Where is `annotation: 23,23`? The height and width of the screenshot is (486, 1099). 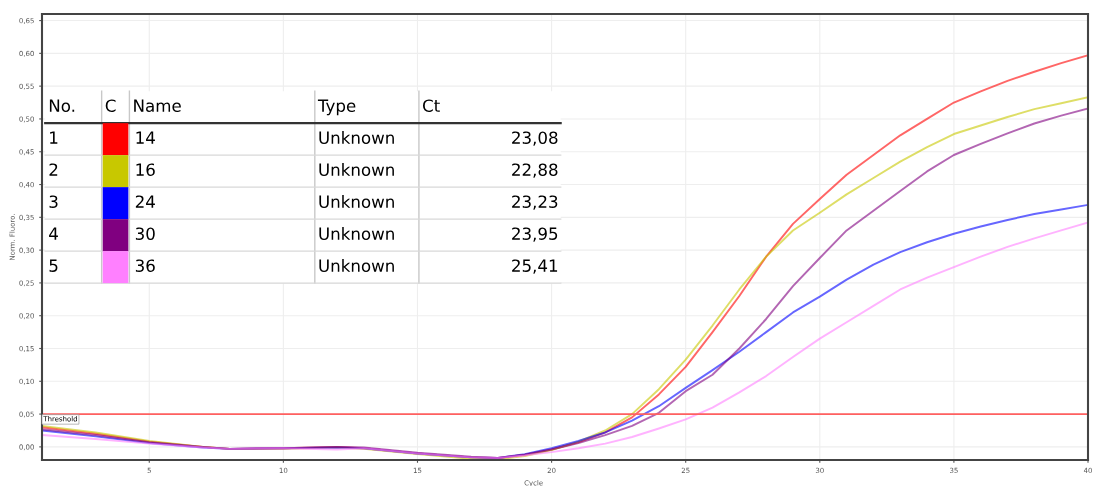
annotation: 23,23 is located at coordinates (535, 202).